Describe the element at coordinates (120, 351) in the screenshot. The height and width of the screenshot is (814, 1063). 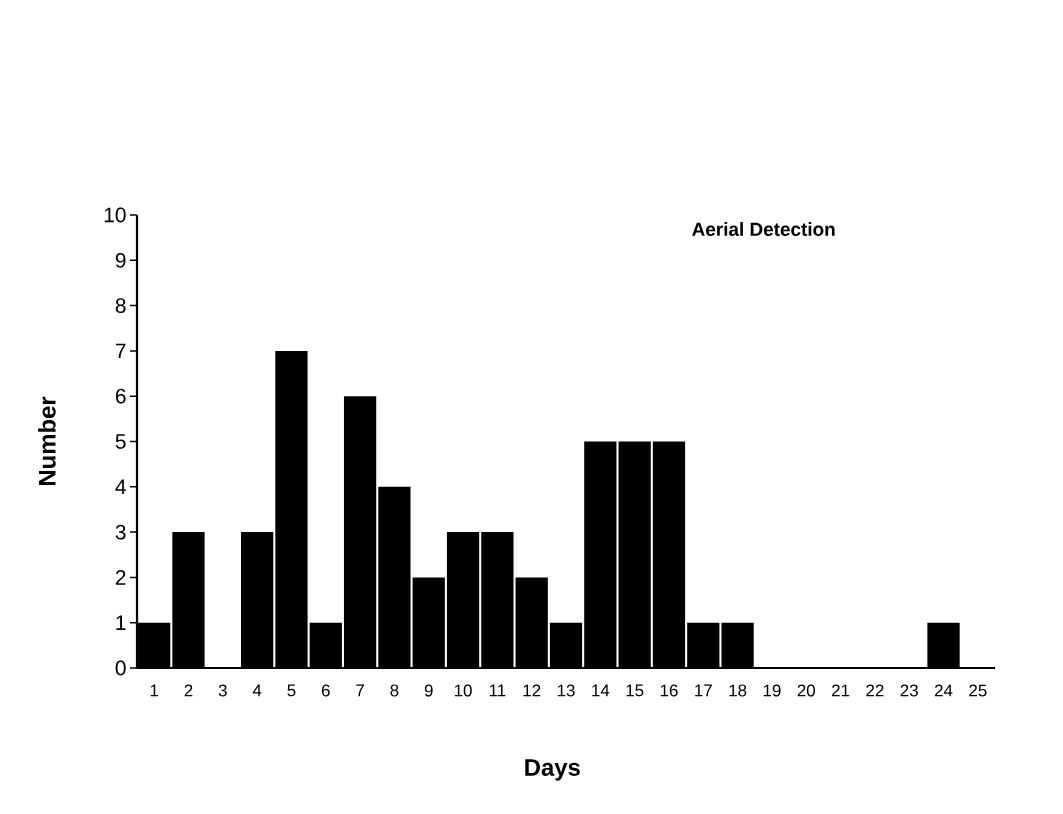
I see `y-tick-label: 7` at that location.